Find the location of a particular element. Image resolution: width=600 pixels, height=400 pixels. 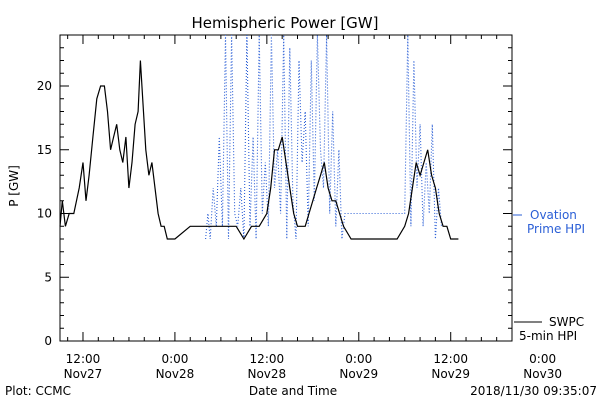

x-tick-label-date: Nov30 is located at coordinates (542, 374).